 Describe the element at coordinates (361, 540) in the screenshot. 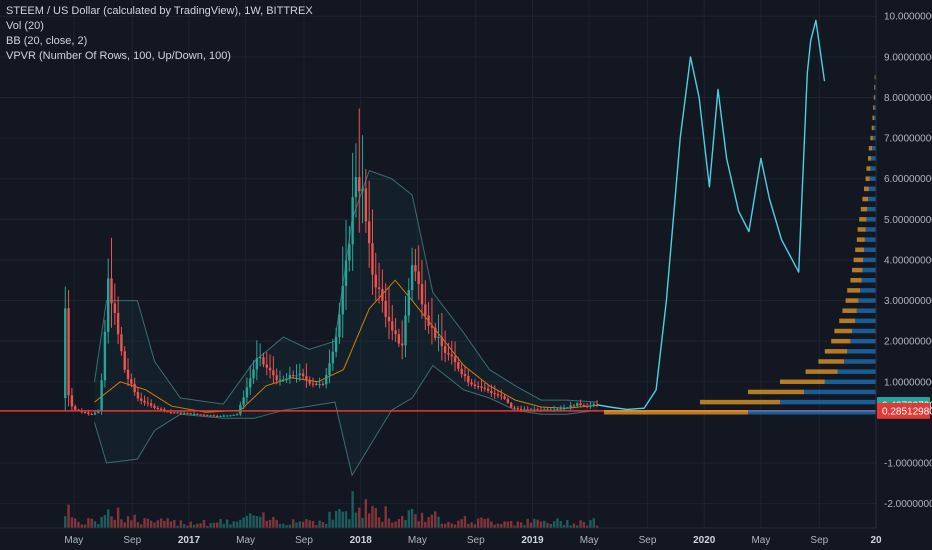

I see `time-tick-label: 2018` at that location.